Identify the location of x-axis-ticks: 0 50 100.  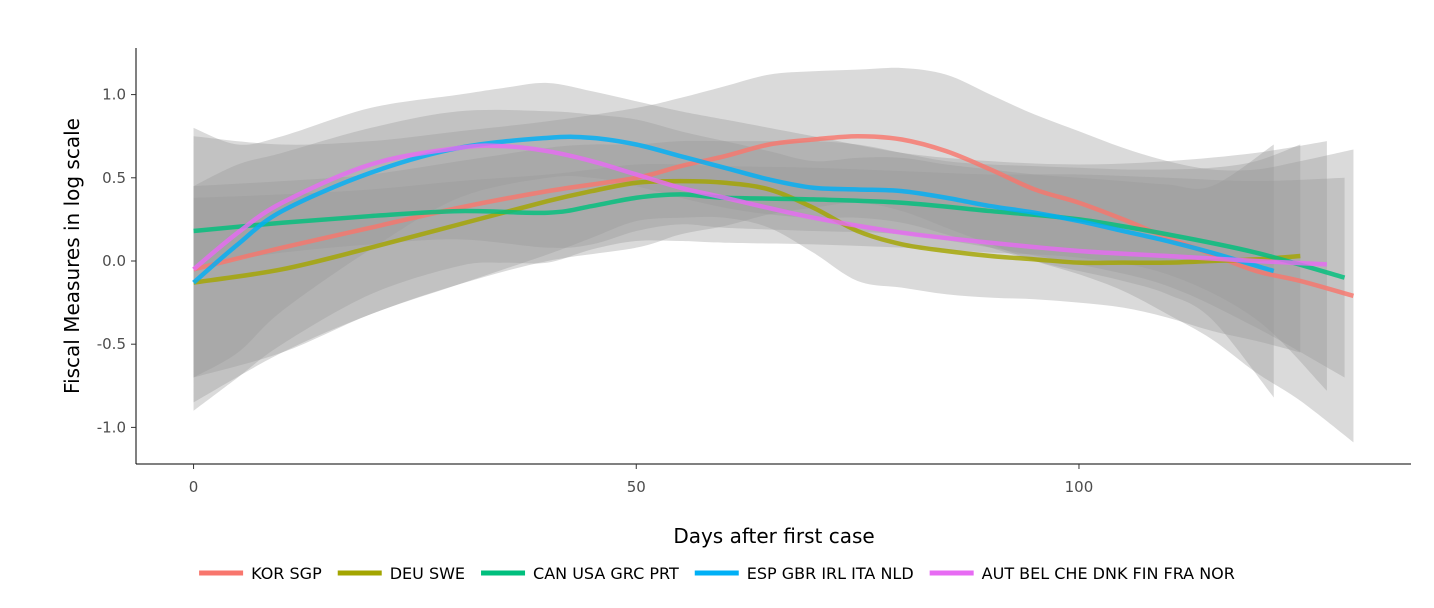
(641, 480).